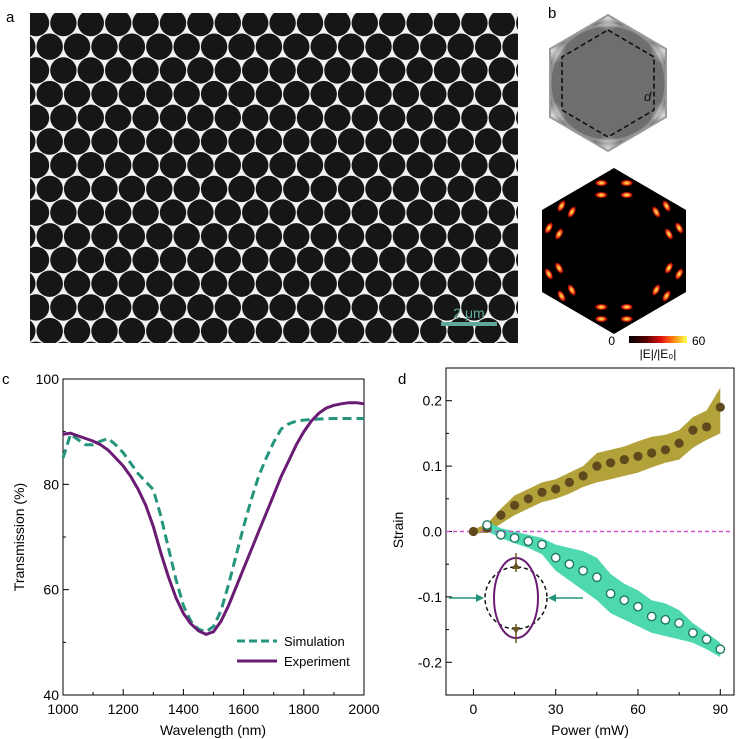 The image size is (748, 739). Describe the element at coordinates (658, 354) in the screenshot. I see `colorbar-label: |E|/|E₀|` at that location.